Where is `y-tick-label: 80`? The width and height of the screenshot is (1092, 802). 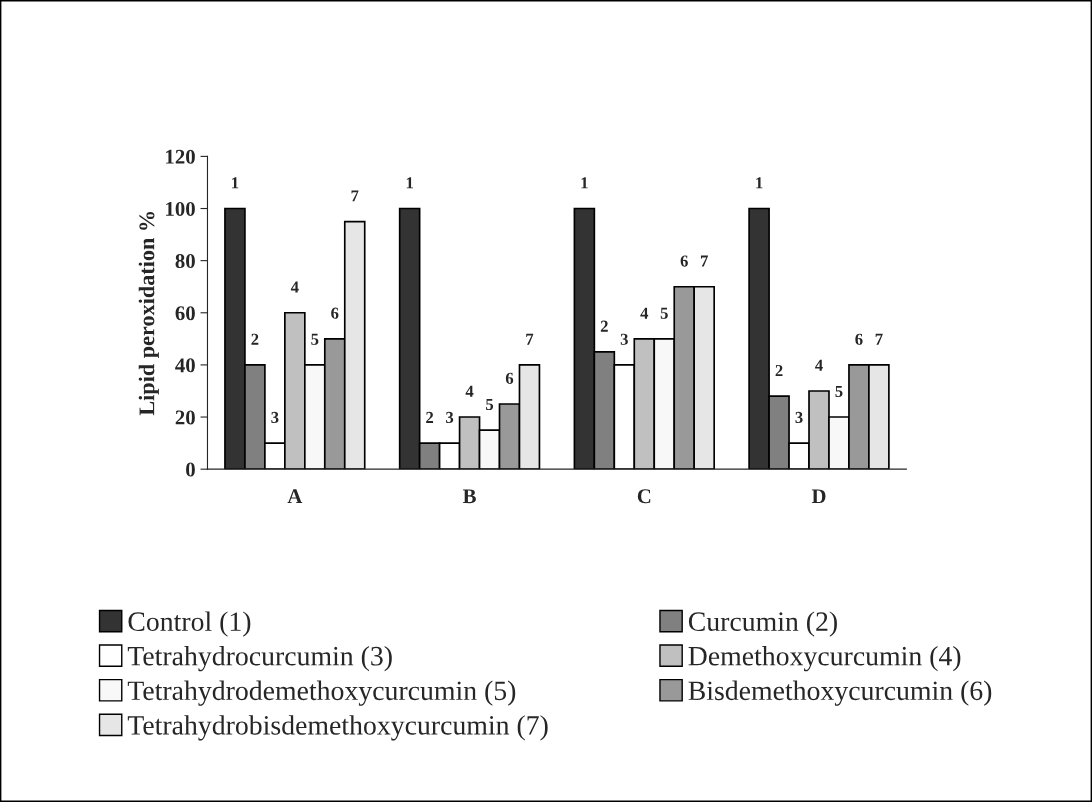 y-tick-label: 80 is located at coordinates (185, 261).